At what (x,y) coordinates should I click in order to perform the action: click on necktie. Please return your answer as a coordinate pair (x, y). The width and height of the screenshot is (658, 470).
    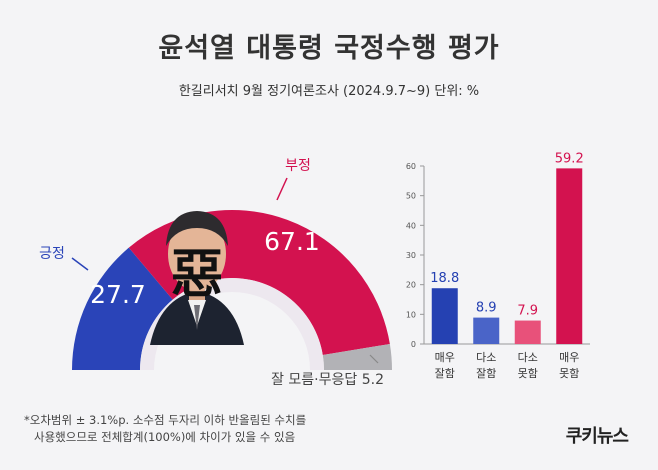
    Looking at the image, I should click on (197, 317).